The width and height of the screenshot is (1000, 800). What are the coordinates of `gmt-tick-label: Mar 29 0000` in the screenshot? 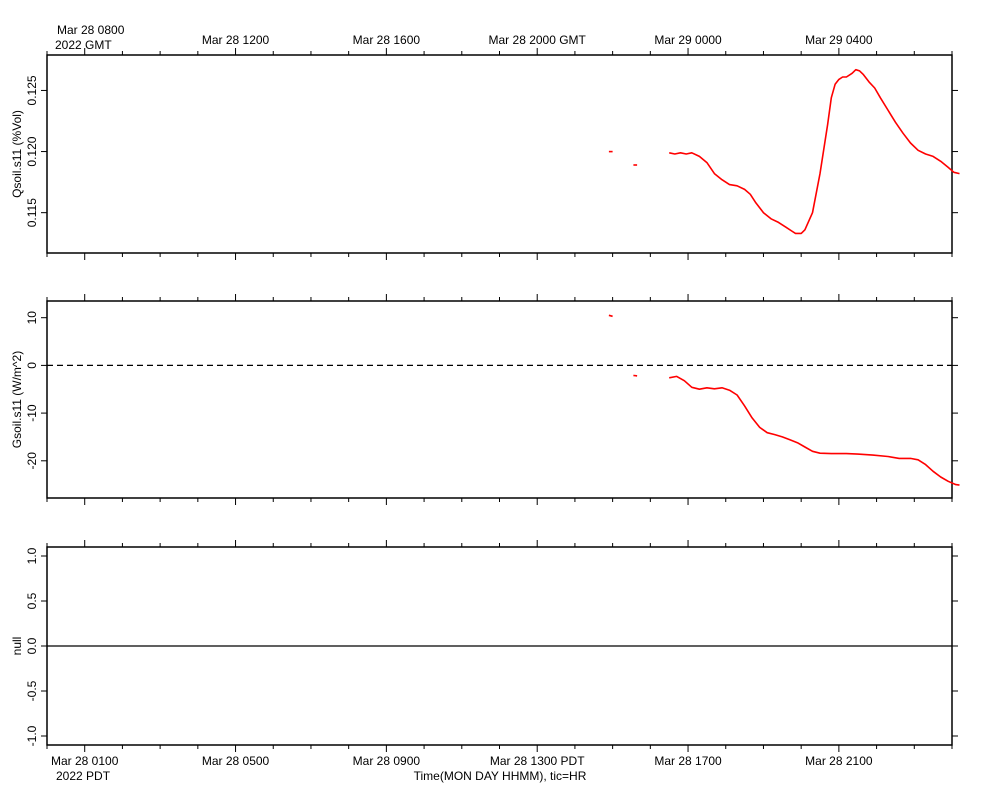 It's located at (688, 40).